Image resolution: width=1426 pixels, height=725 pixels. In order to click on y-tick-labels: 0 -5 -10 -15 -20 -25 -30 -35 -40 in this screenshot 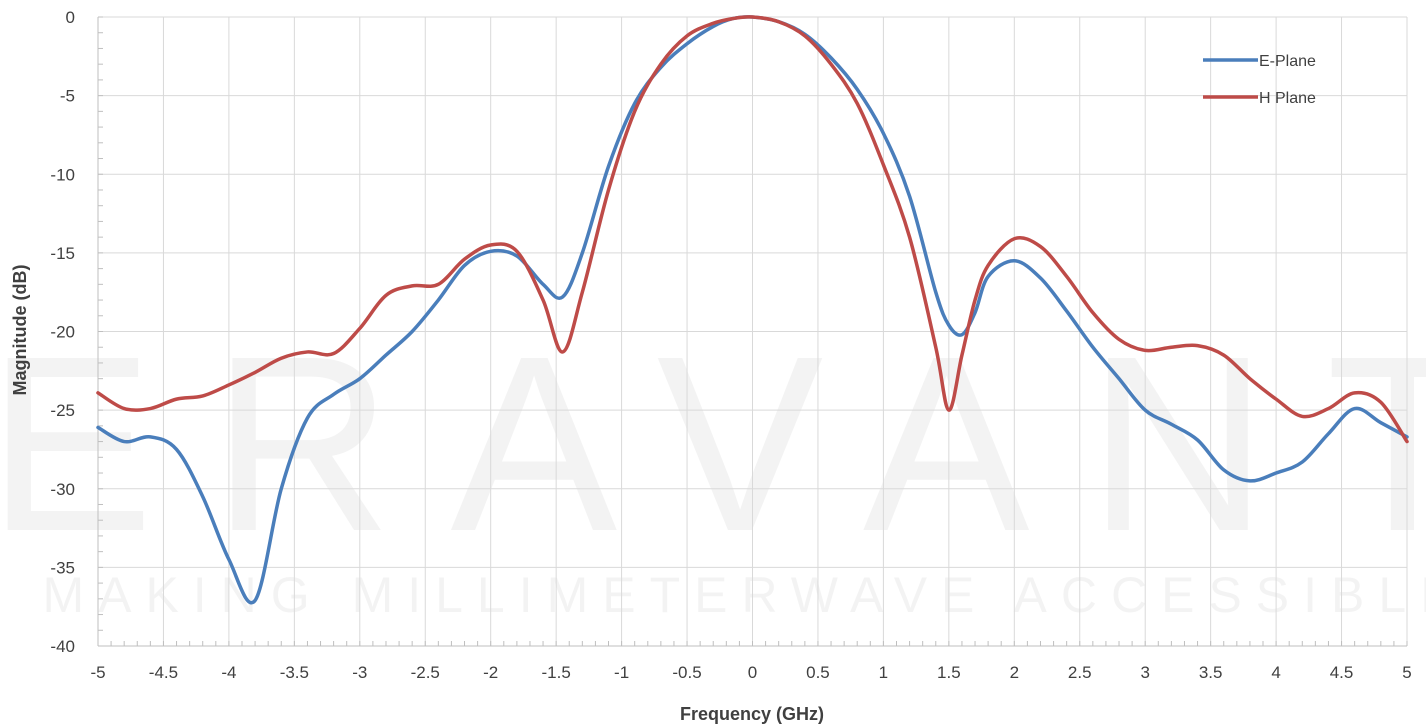, I will do `click(62, 332)`.